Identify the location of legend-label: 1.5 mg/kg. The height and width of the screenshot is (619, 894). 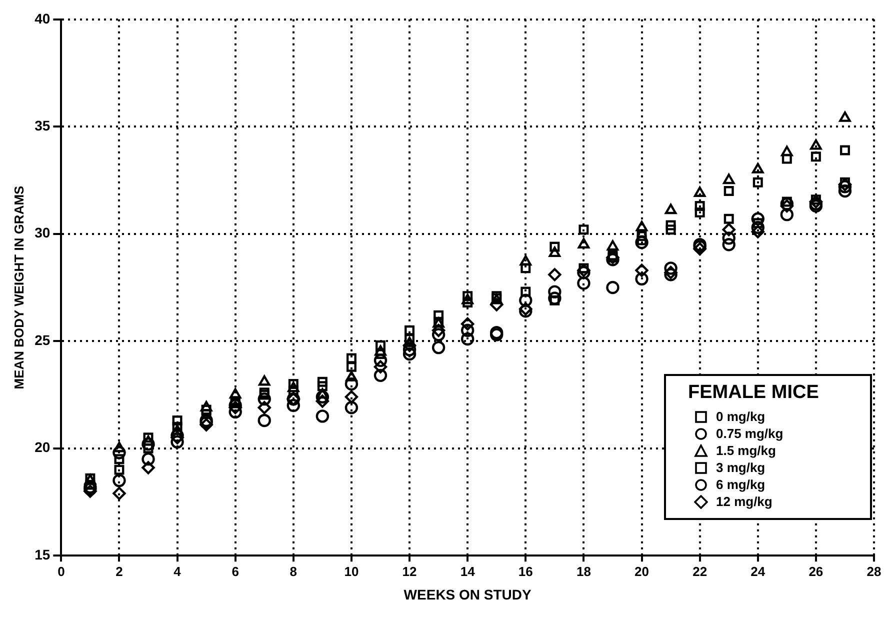
(746, 450).